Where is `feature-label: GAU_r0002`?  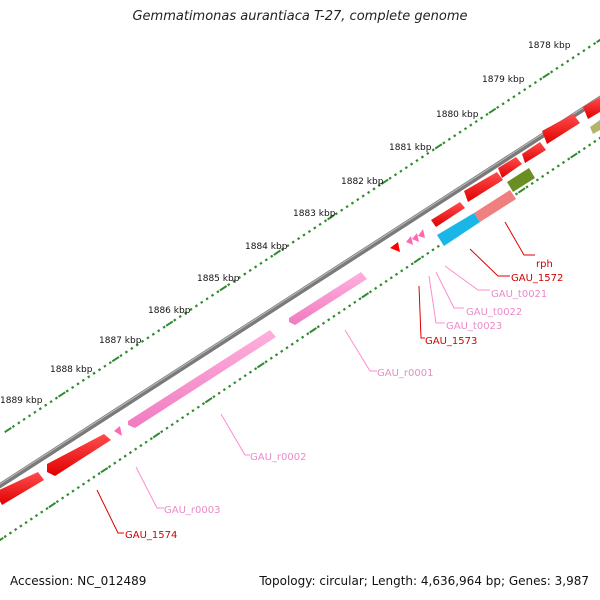
feature-label: GAU_r0002 is located at coordinates (278, 457).